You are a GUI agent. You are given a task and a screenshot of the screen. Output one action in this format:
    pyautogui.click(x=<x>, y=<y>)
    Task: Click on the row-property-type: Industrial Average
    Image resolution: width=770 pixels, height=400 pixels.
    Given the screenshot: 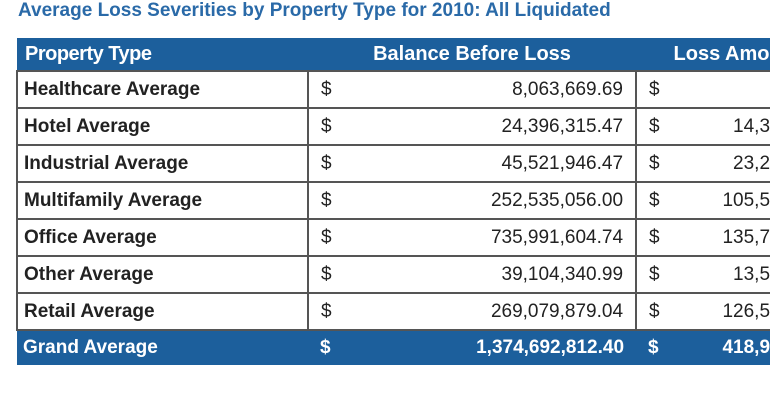 What is the action you would take?
    pyautogui.click(x=162, y=163)
    